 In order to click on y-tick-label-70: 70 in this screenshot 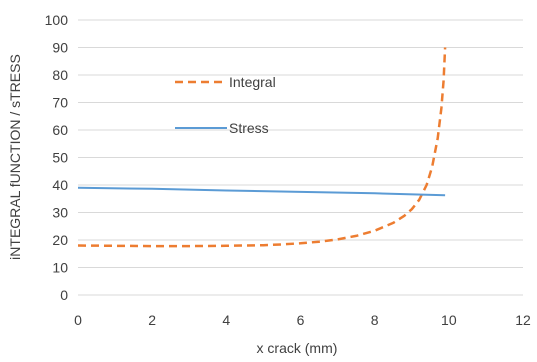, I will do `click(60, 103)`.